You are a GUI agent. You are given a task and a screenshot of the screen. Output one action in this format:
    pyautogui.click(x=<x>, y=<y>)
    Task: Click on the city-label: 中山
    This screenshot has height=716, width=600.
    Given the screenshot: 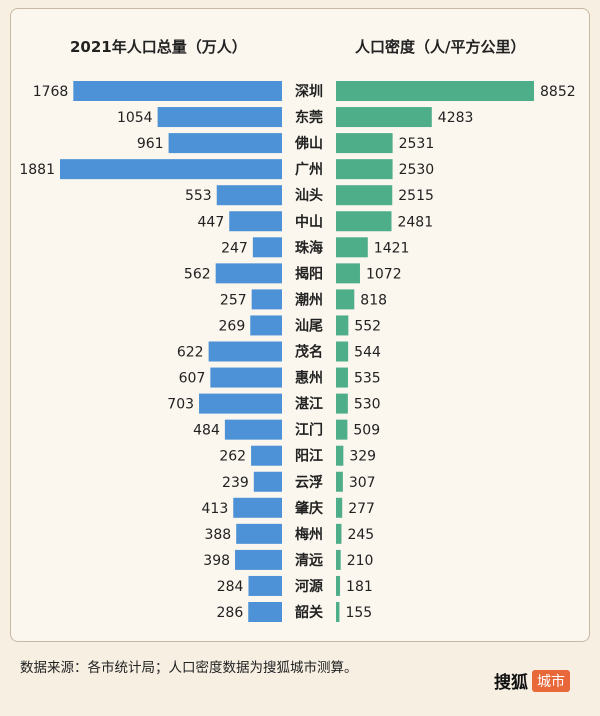 What is the action you would take?
    pyautogui.click(x=309, y=221)
    